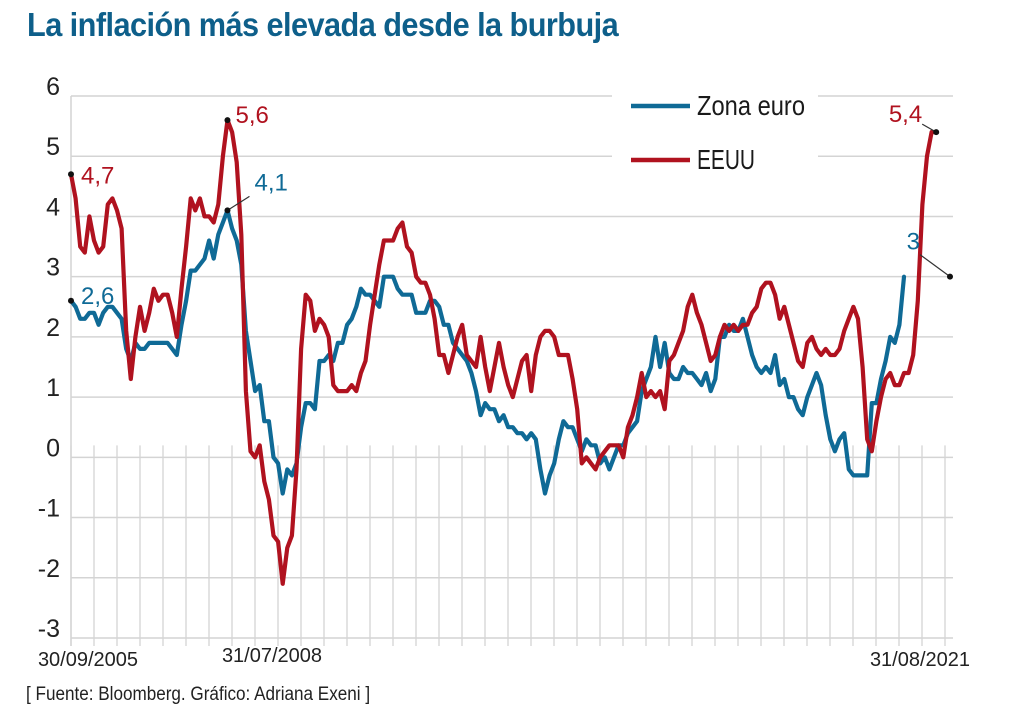 Image resolution: width=1024 pixels, height=715 pixels. I want to click on annotation-label: 2,6, so click(97, 296).